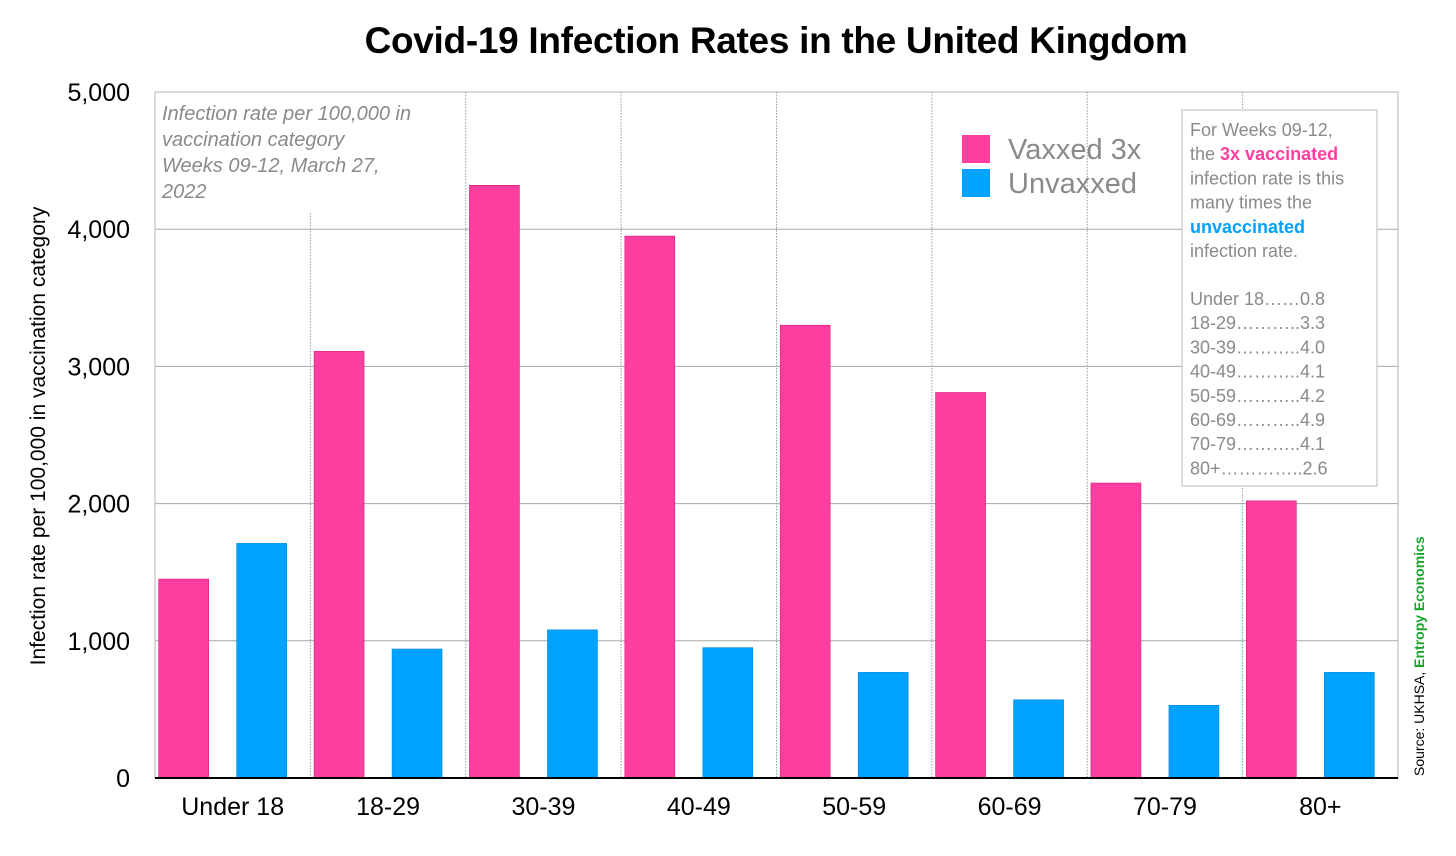 The width and height of the screenshot is (1456, 856). I want to click on ratio-line: 30-39………..4.0, so click(1257, 347).